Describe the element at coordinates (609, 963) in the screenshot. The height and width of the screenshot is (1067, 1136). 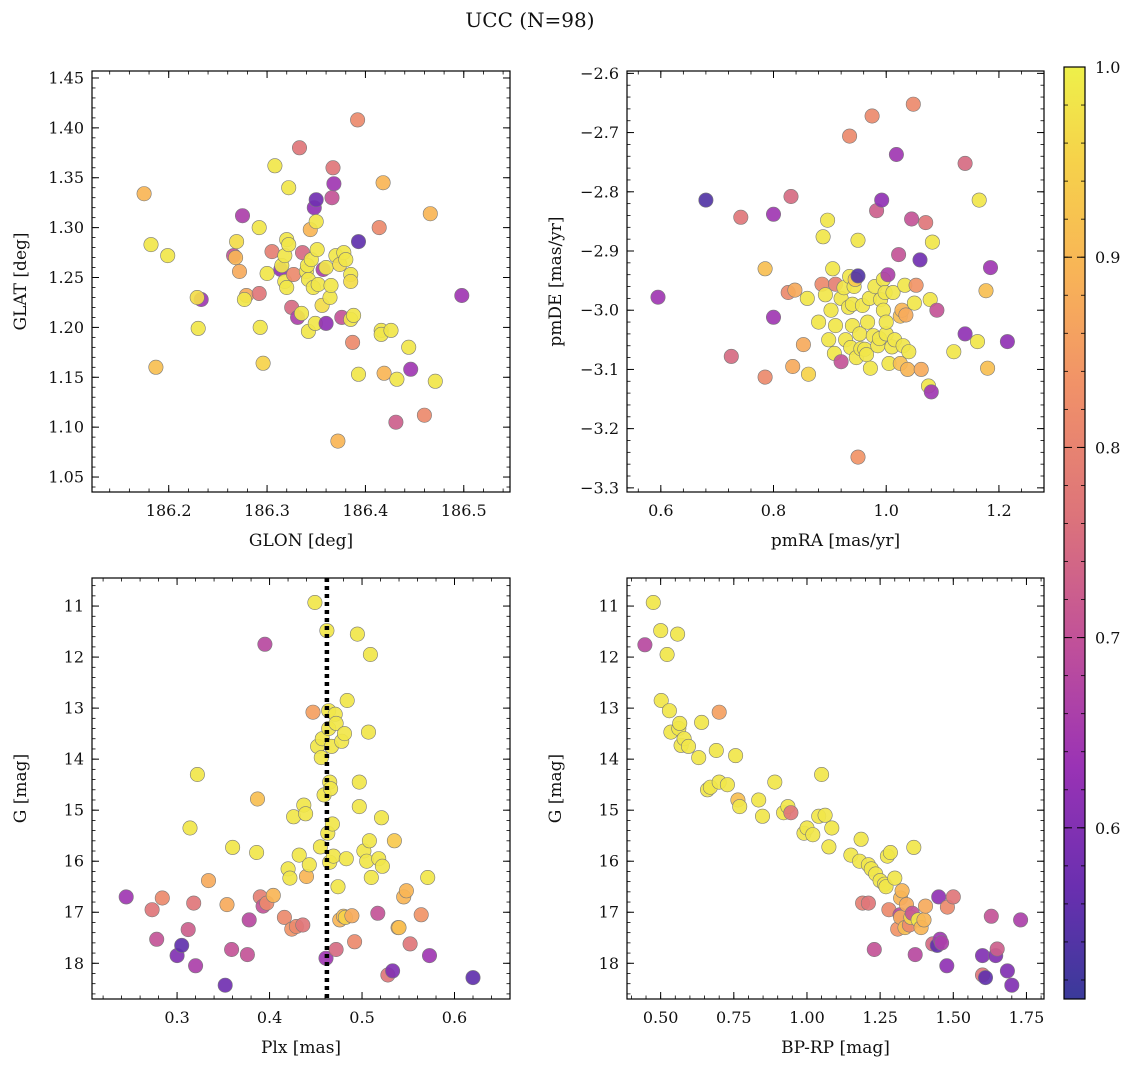
I see `y-tick-label: 18` at that location.